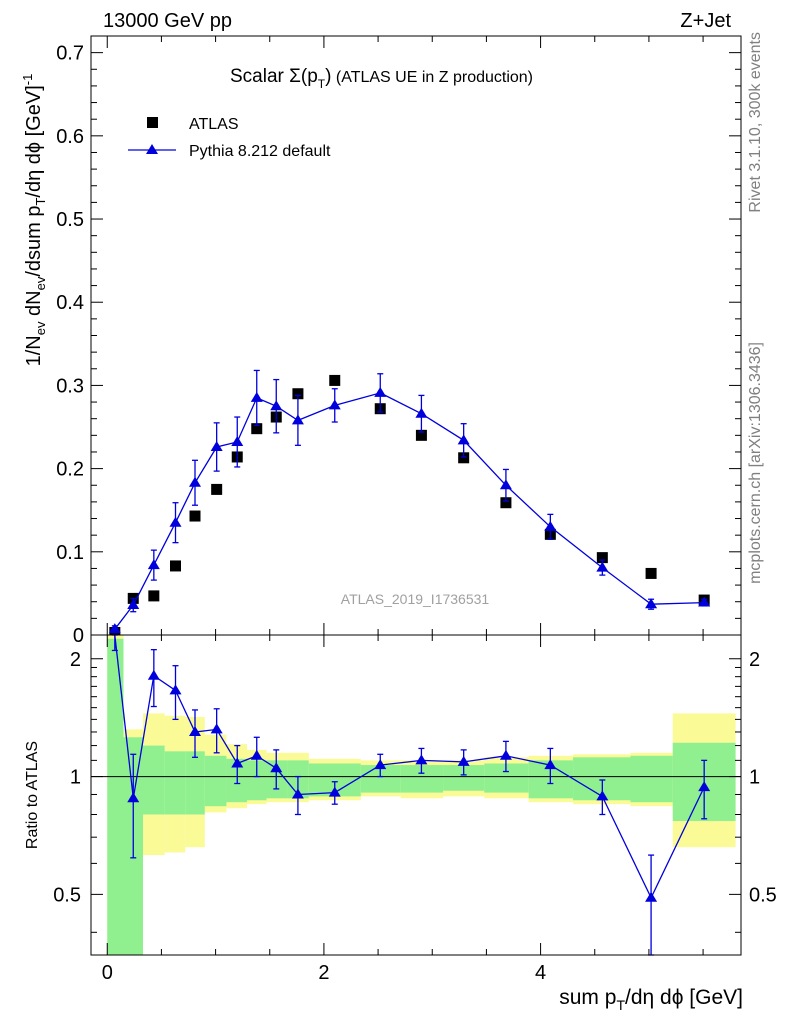 This screenshot has height=1024, width=786. What do you see at coordinates (214, 124) in the screenshot?
I see `legend-atlas-label: ATLAS` at bounding box center [214, 124].